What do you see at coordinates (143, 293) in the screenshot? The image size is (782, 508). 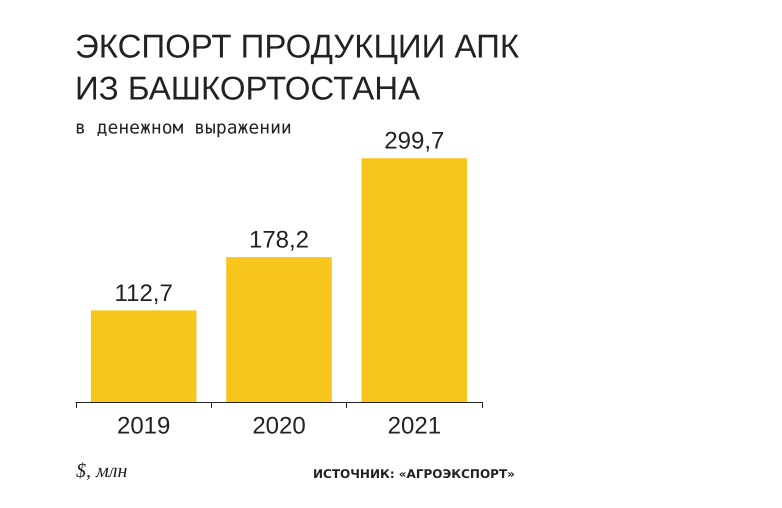 I see `data-label: 112,7` at bounding box center [143, 293].